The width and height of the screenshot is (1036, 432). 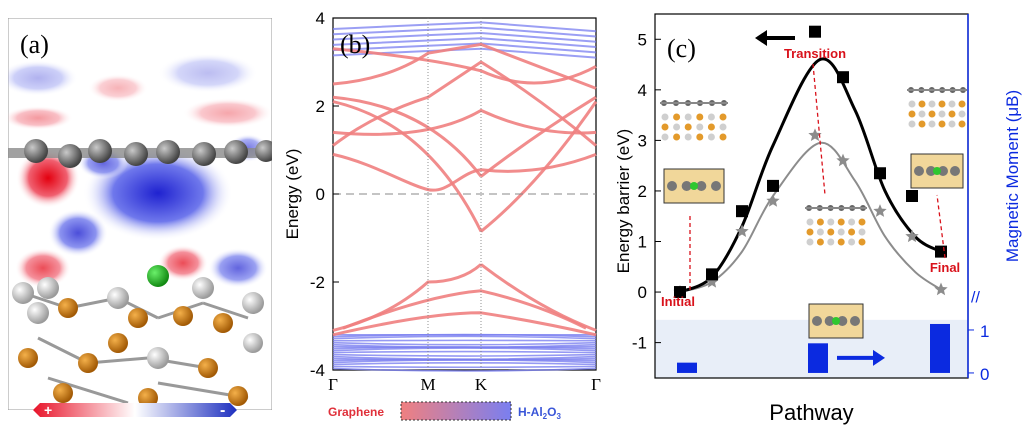 What do you see at coordinates (427, 384) in the screenshot?
I see `kpoint-label: M` at bounding box center [427, 384].